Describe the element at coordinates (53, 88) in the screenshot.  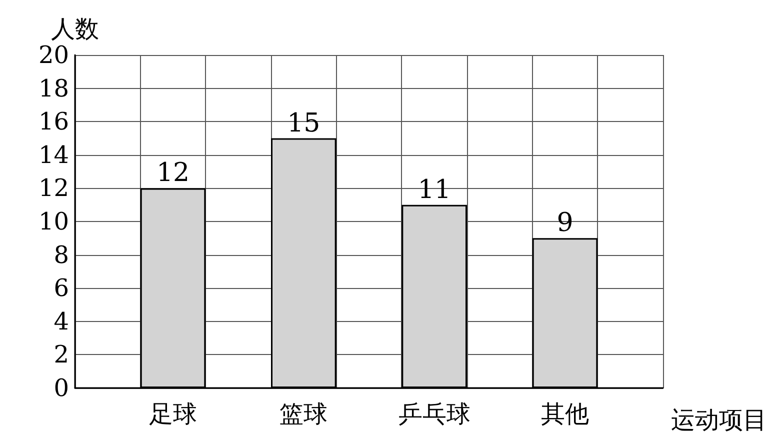
I see `y-tick-label: 18` at that location.